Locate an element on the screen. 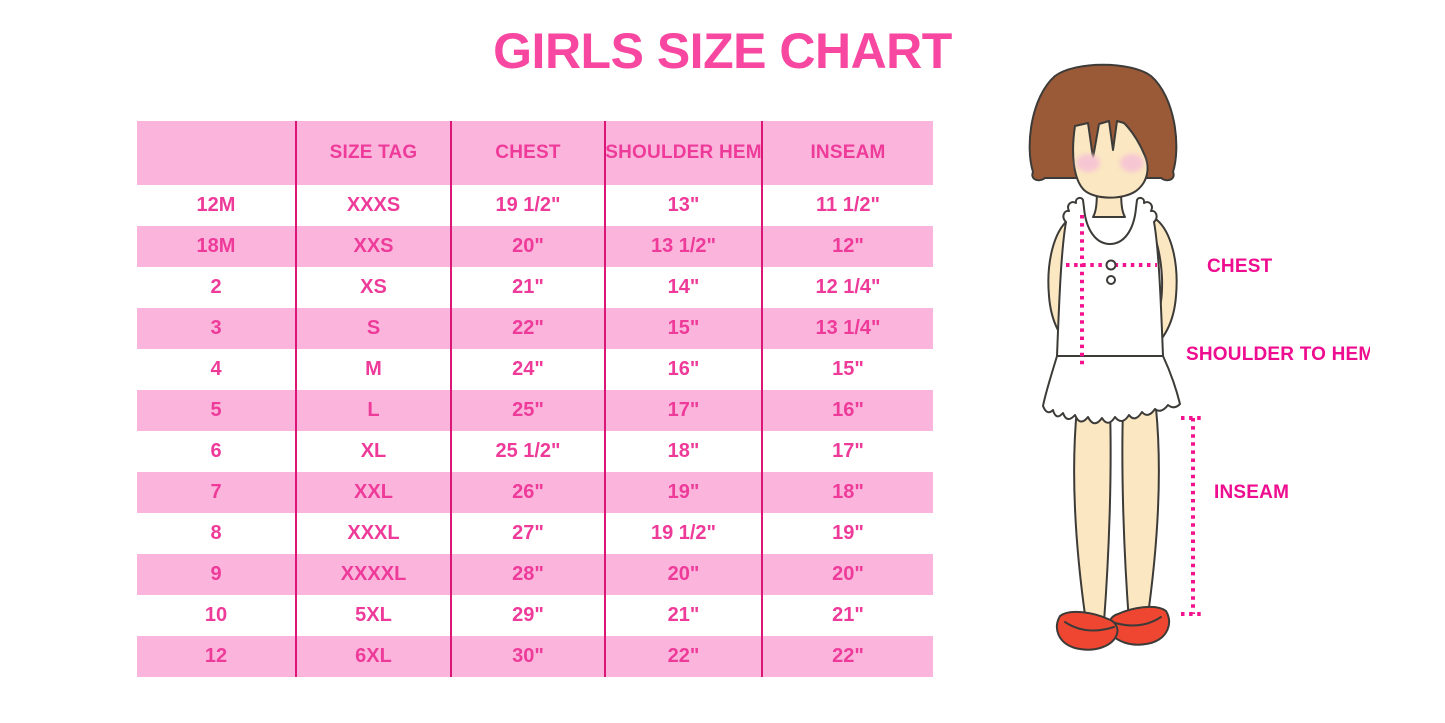 This screenshot has height=723, width=1445. table-cell: 13 1/4" is located at coordinates (848, 328).